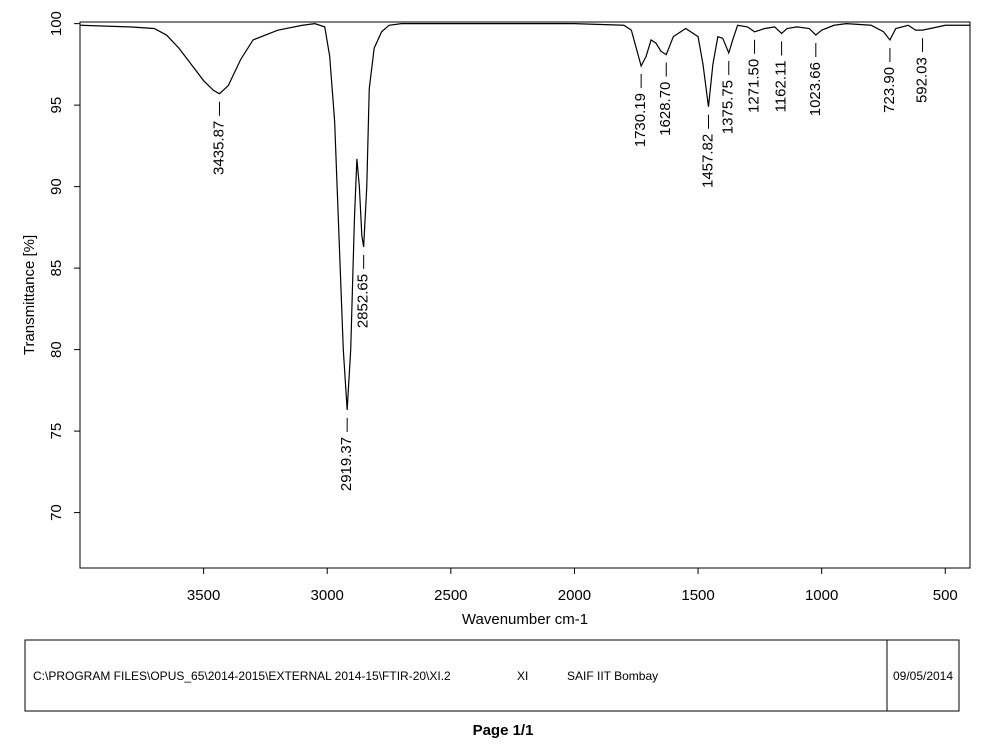 Image resolution: width=997 pixels, height=744 pixels. What do you see at coordinates (56, 349) in the screenshot?
I see `y-tick-label: 80` at bounding box center [56, 349].